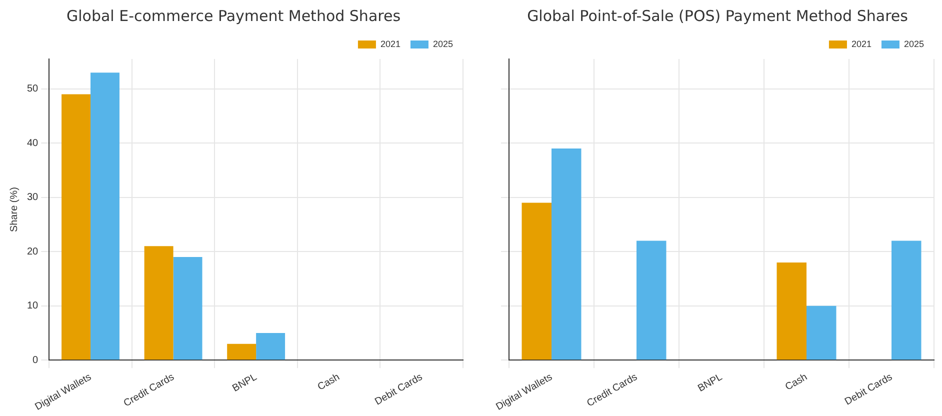 The width and height of the screenshot is (942, 416). Describe the element at coordinates (233, 15) in the screenshot. I see `chart-title: Global E-commerce Payment Method Shares` at that location.